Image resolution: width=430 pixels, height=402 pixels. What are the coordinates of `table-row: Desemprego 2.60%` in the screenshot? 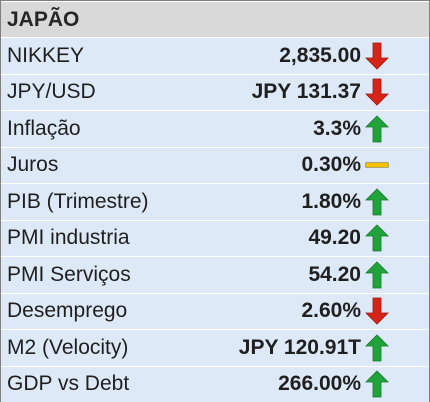 It's located at (215, 310).